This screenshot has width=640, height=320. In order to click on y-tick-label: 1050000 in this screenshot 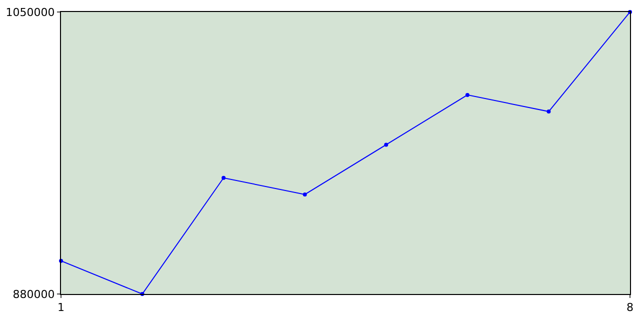, I will do `click(30, 12)`.